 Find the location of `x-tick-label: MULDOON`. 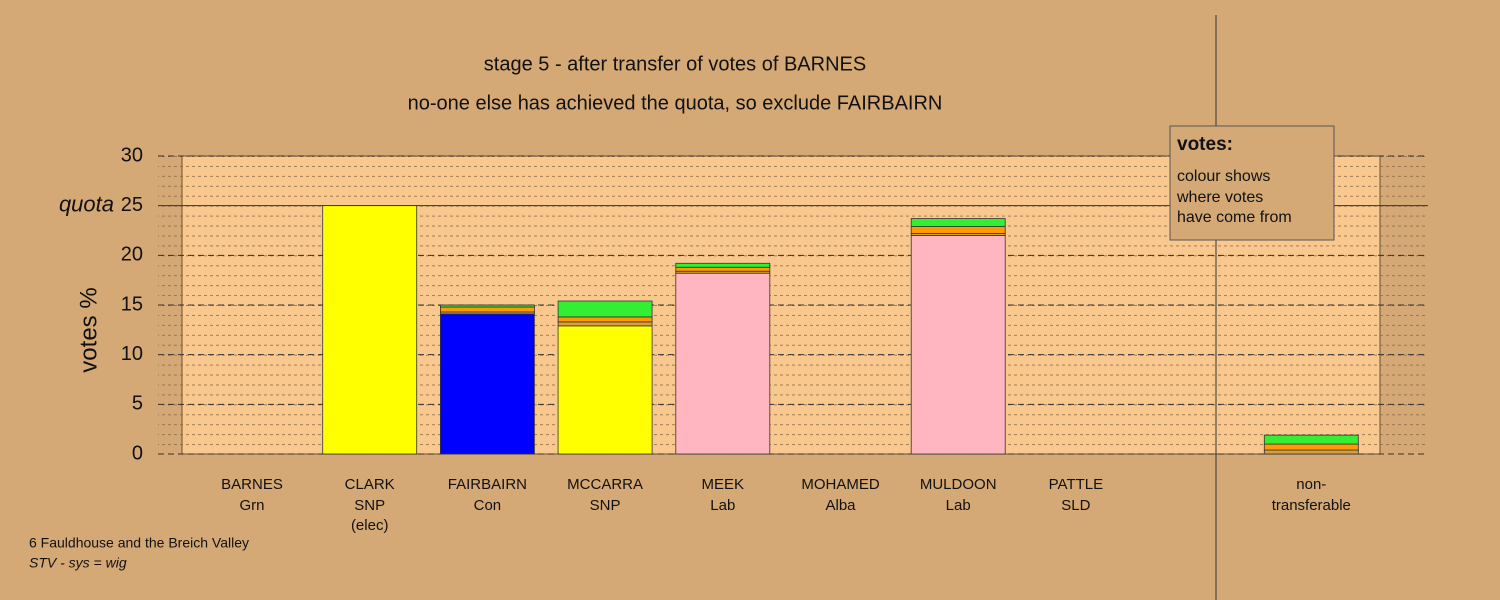

x-tick-label: MULDOON is located at coordinates (958, 484).